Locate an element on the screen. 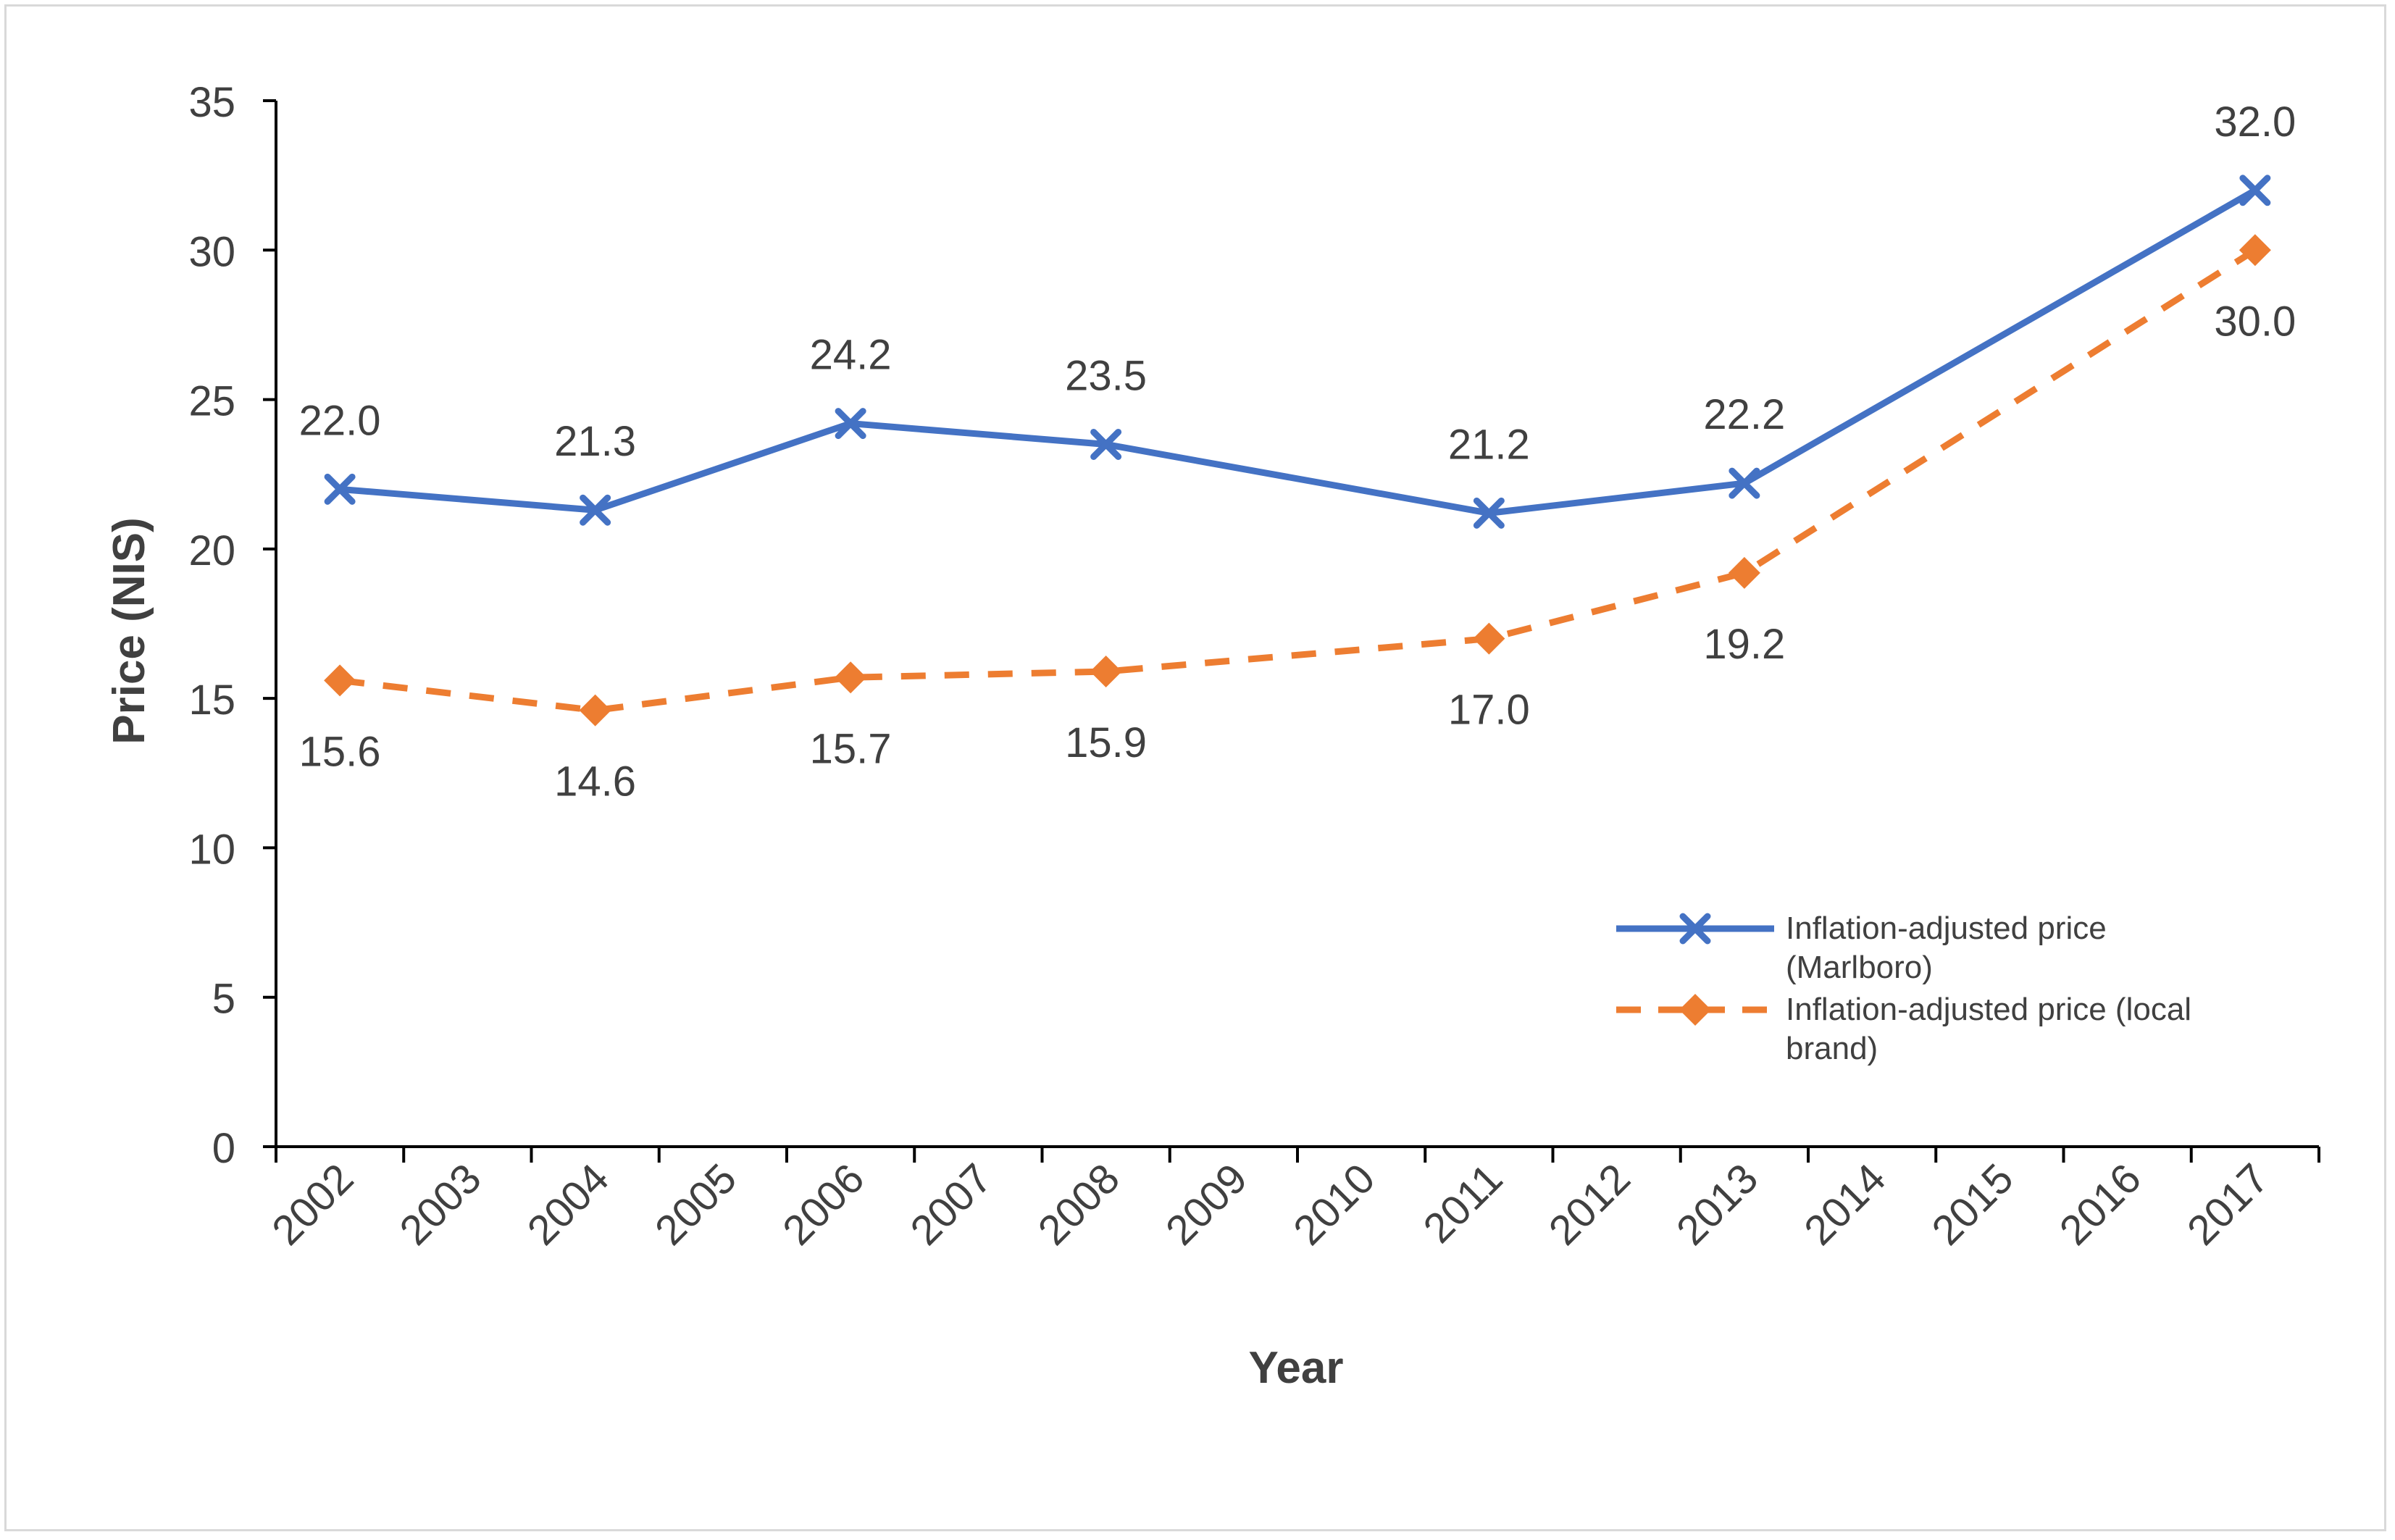 Image resolution: width=2395 pixels, height=1540 pixels. y-tick-label: 0 is located at coordinates (223, 1148).